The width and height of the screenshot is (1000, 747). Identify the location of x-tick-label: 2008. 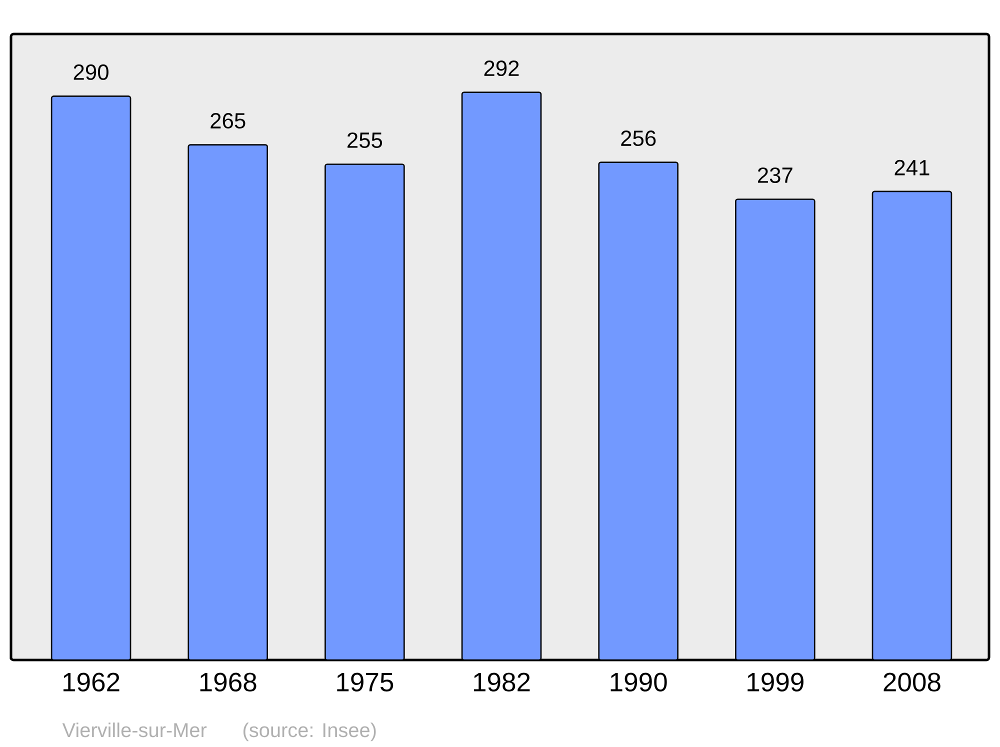
(912, 682).